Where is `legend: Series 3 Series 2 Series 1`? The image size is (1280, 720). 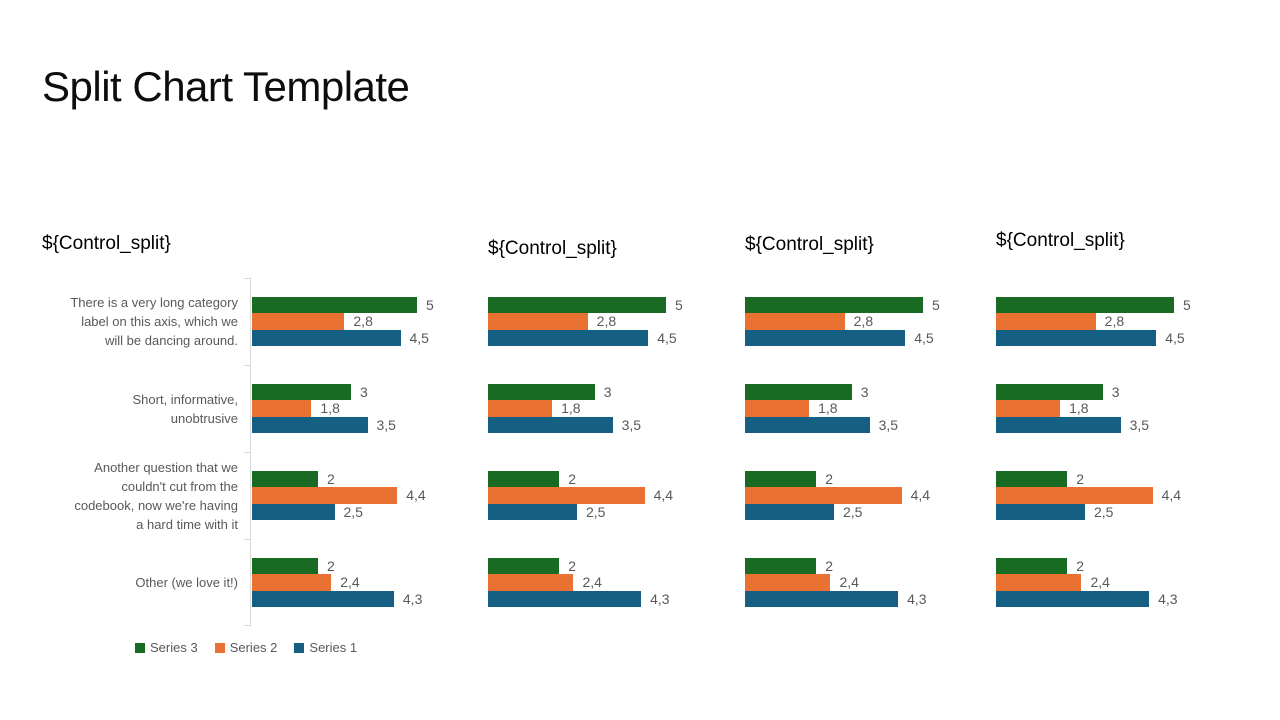
legend: Series 3 Series 2 Series 1 is located at coordinates (246, 647).